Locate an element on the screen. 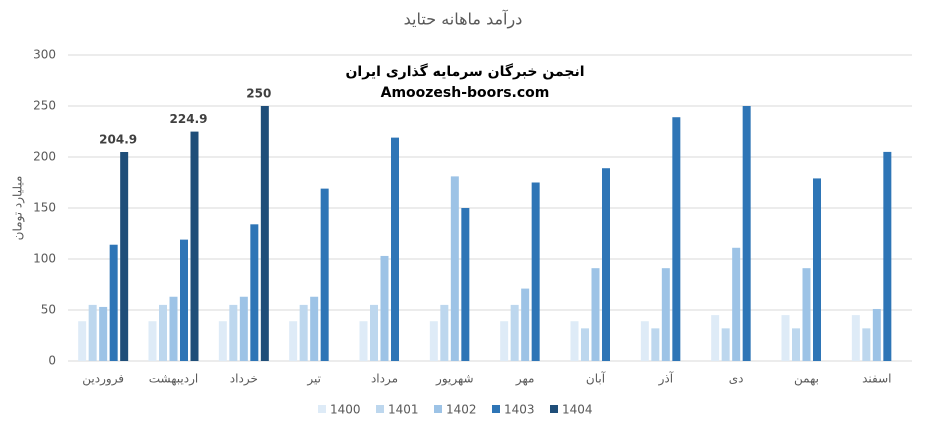 Image resolution: width=926 pixels, height=432 pixels. chart-title: درآمد ماهانه حتاید is located at coordinates (463, 20).